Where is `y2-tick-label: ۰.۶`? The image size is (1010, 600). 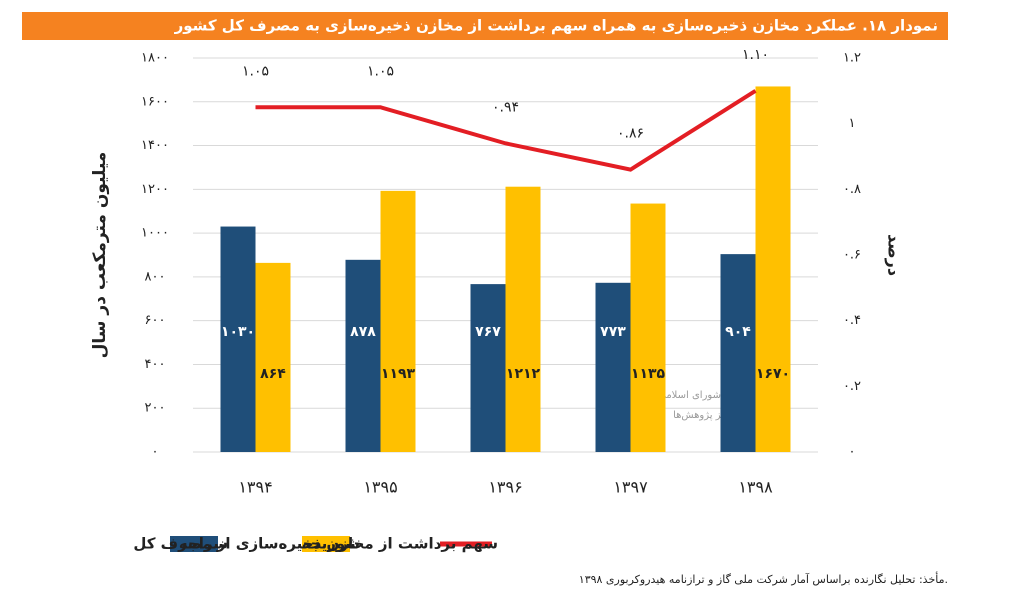 y2-tick-label: ۰.۶ is located at coordinates (852, 255).